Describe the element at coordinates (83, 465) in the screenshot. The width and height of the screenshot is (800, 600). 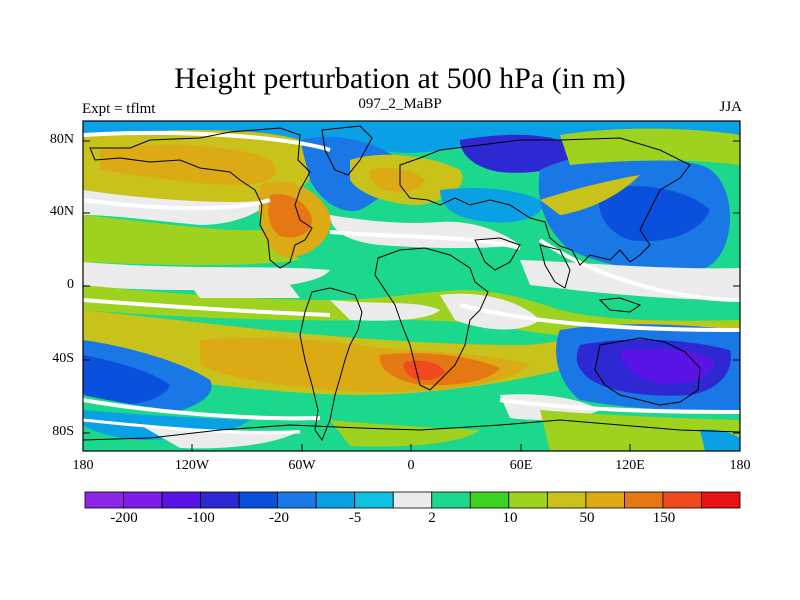
I see `lon-label-180-left: 180` at that location.